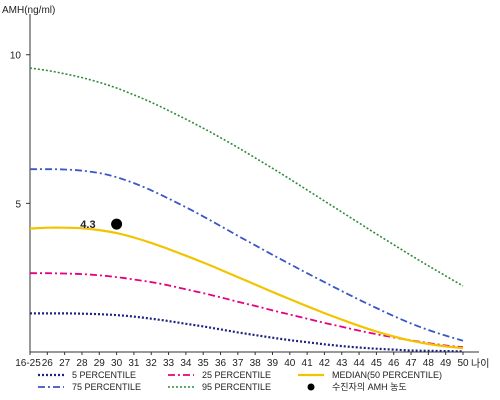 The width and height of the screenshot is (500, 400). Describe the element at coordinates (236, 375) in the screenshot. I see `legend-label: 25 PERCENTILE` at that location.